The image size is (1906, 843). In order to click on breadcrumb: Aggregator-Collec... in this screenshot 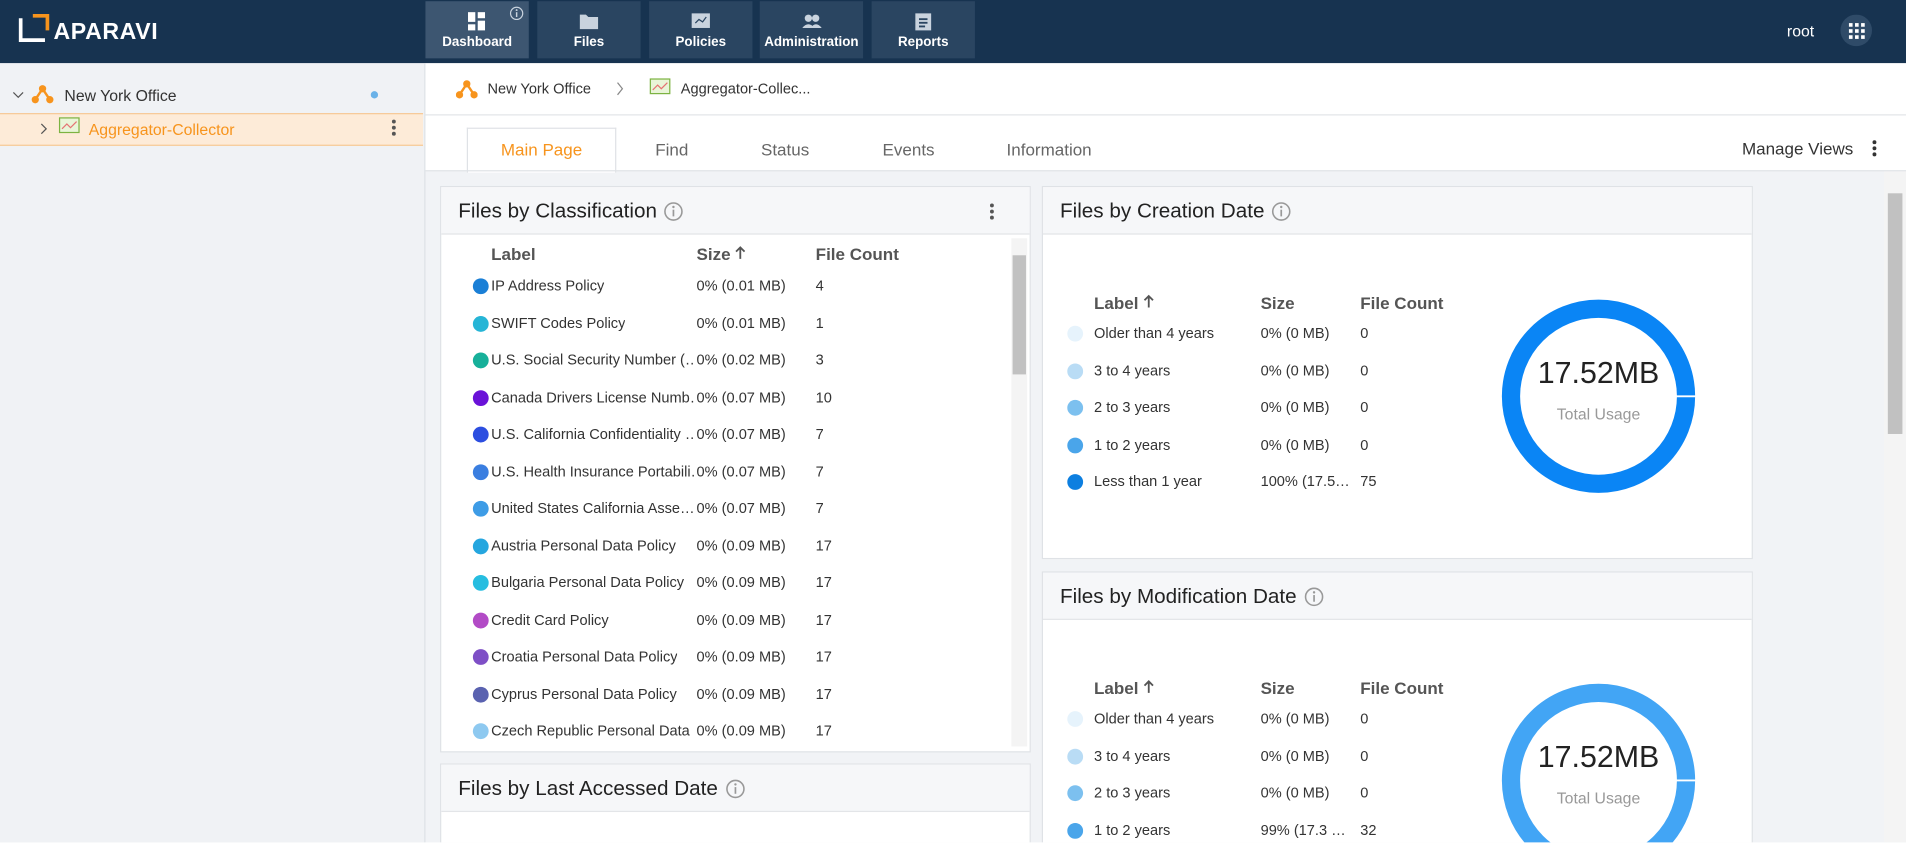, I will do `click(745, 89)`.